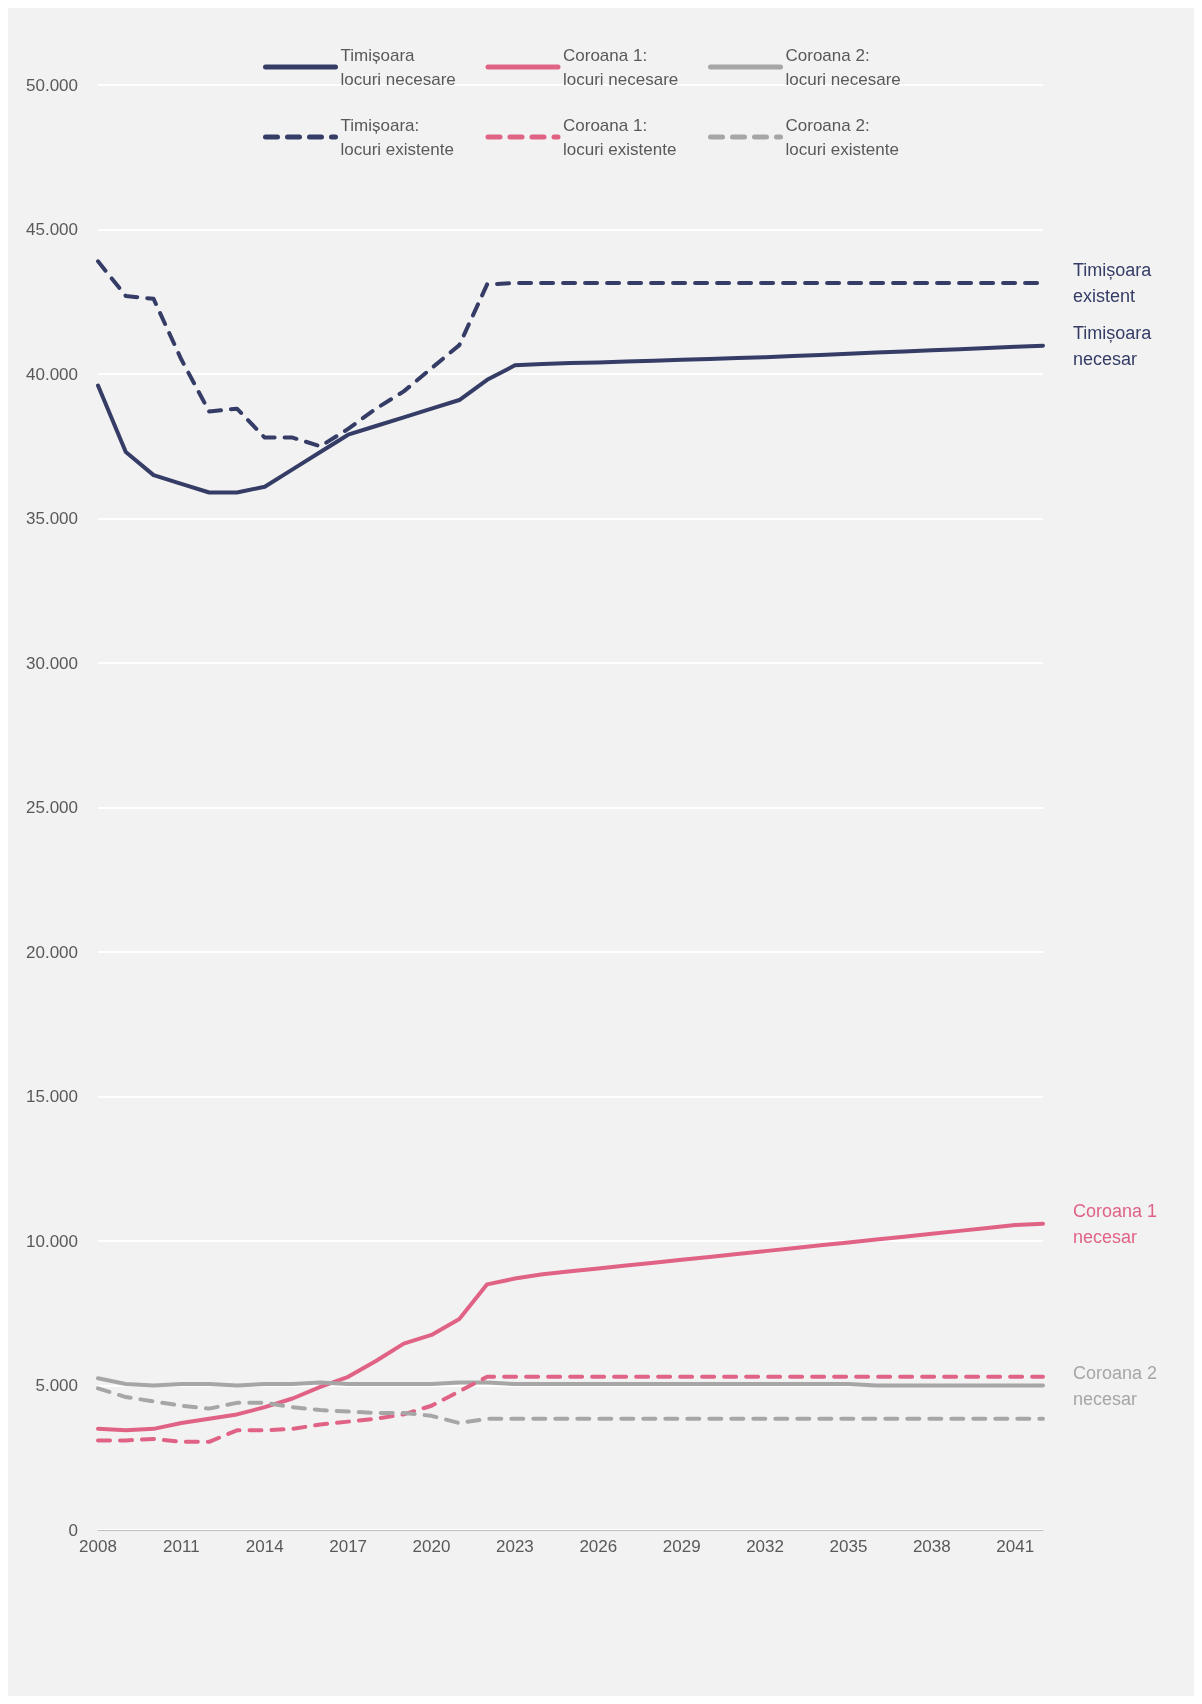 Image resolution: width=1202 pixels, height=1704 pixels. What do you see at coordinates (1115, 1223) in the screenshot?
I see `text: Coroana 1 necesar` at bounding box center [1115, 1223].